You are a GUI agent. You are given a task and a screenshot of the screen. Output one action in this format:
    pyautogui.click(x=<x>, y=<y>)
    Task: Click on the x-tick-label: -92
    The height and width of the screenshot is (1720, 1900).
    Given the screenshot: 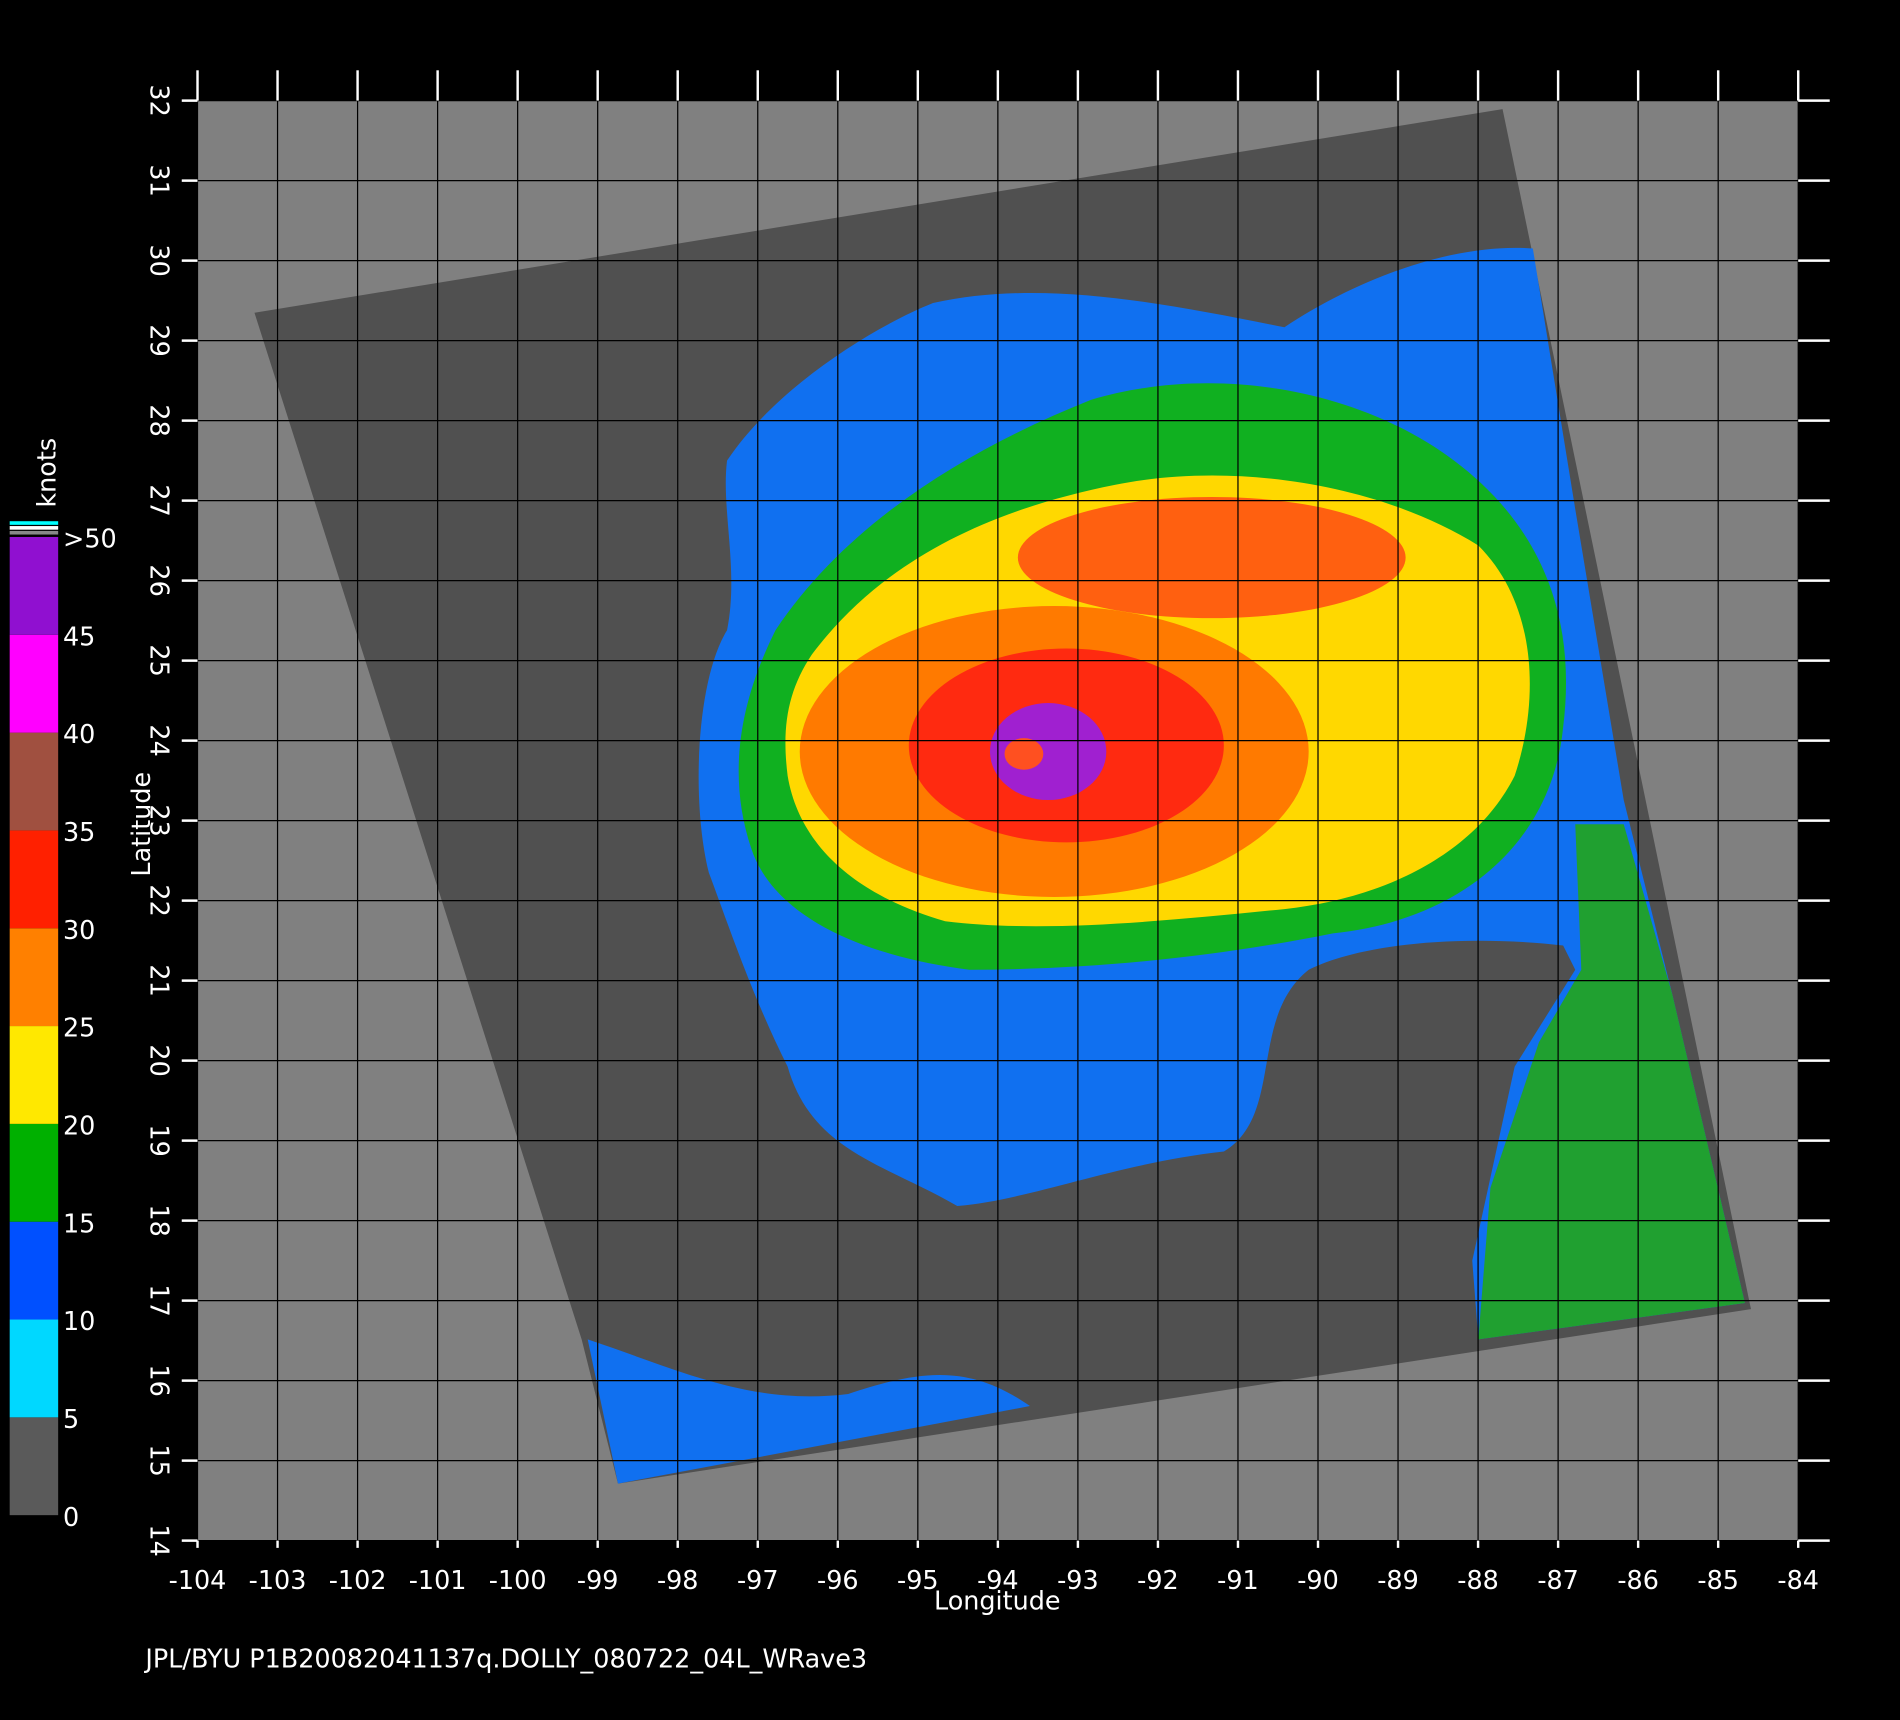 What is the action you would take?
    pyautogui.click(x=1158, y=1581)
    